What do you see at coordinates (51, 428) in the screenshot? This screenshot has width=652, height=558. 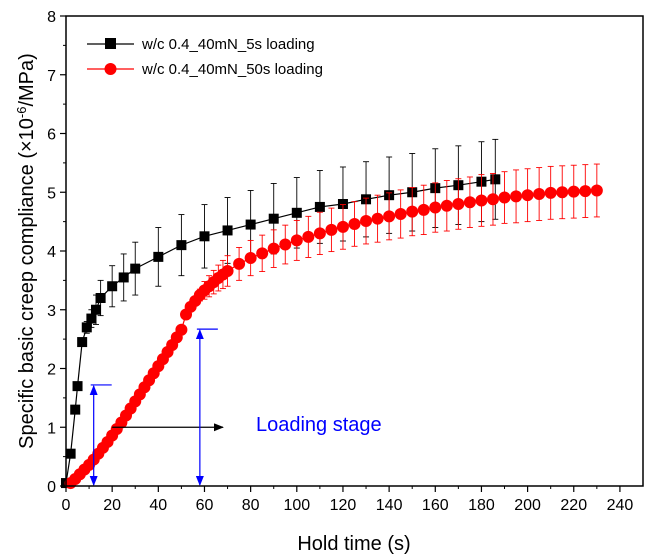 I see `y-tick-label: 1` at bounding box center [51, 428].